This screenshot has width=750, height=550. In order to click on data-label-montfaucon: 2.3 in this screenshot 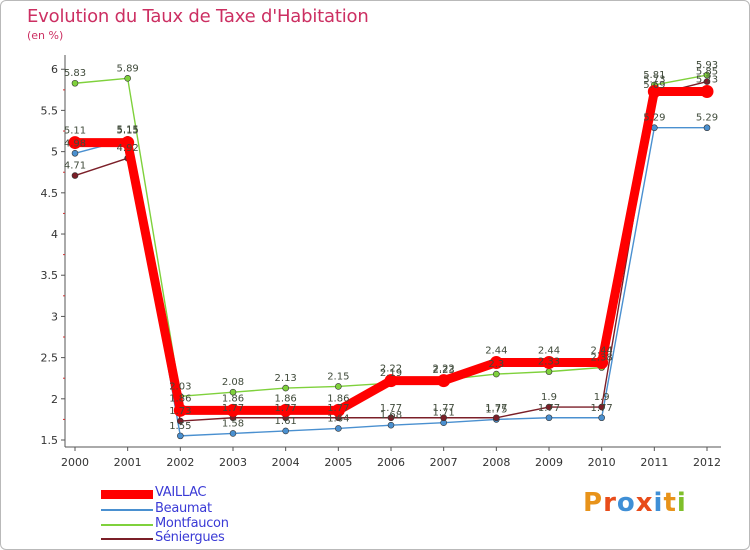, I will do `click(496, 364)`.